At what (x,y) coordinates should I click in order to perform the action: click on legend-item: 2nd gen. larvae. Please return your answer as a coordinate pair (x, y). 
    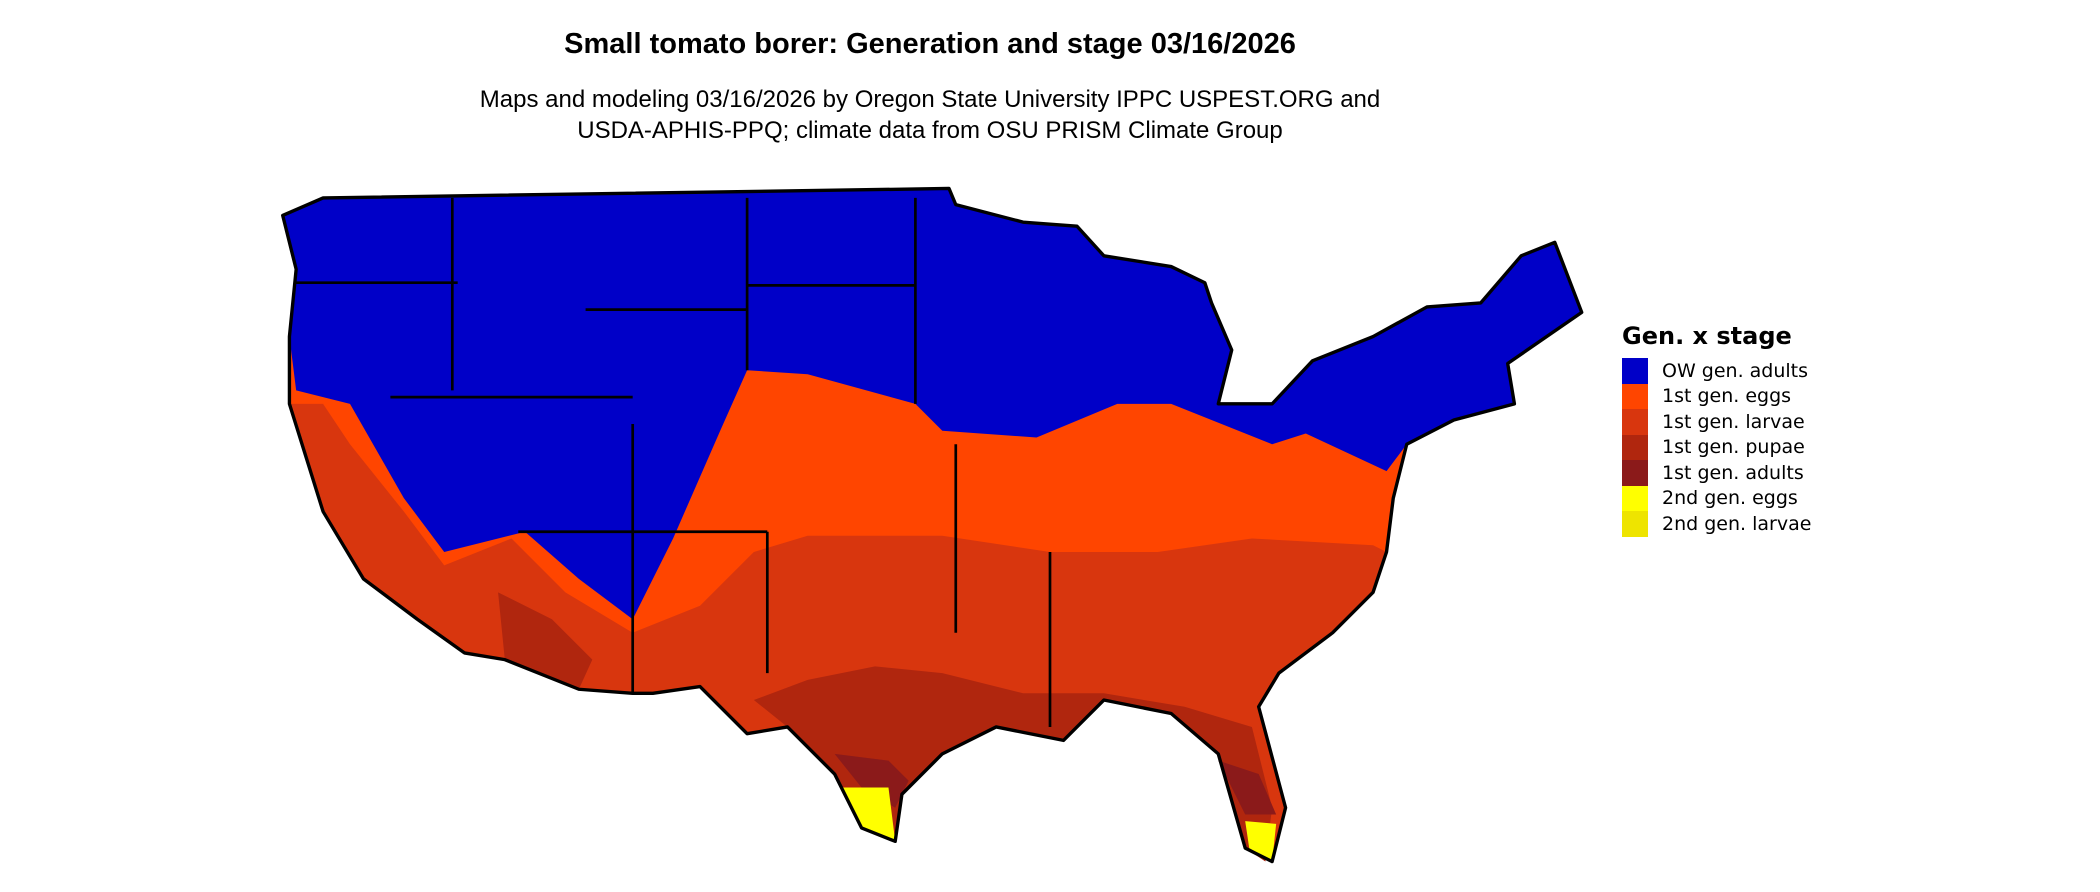
    Looking at the image, I should click on (1716, 524).